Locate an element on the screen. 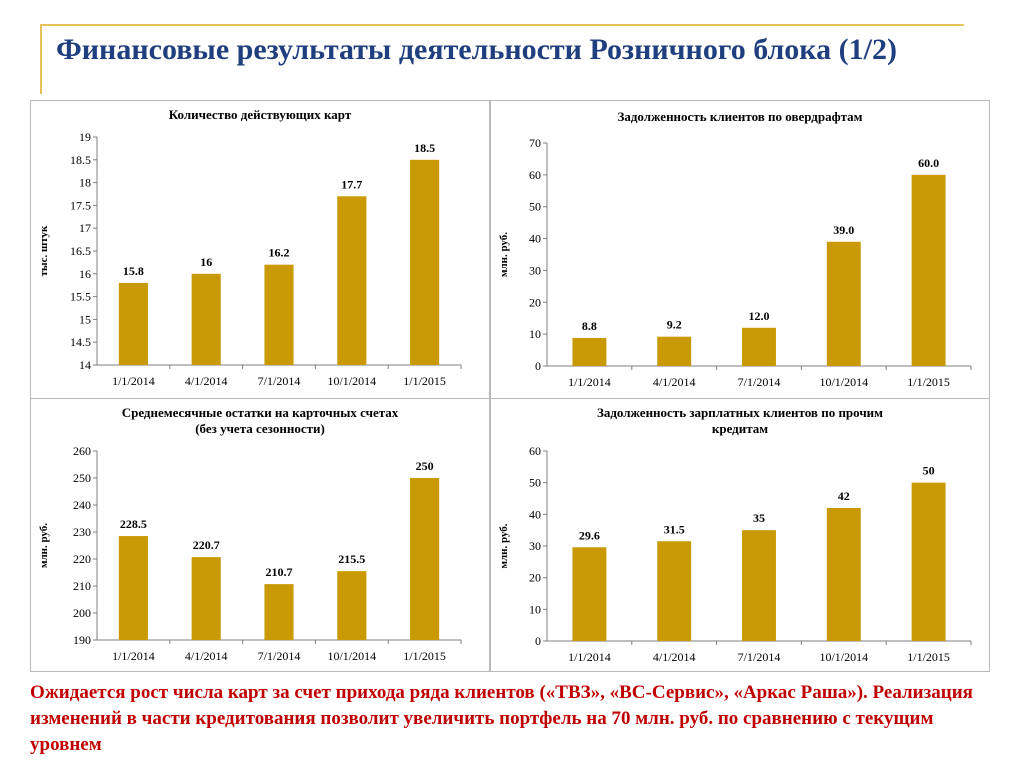 The width and height of the screenshot is (1024, 768). y-tick-label: 18 is located at coordinates (85, 183).